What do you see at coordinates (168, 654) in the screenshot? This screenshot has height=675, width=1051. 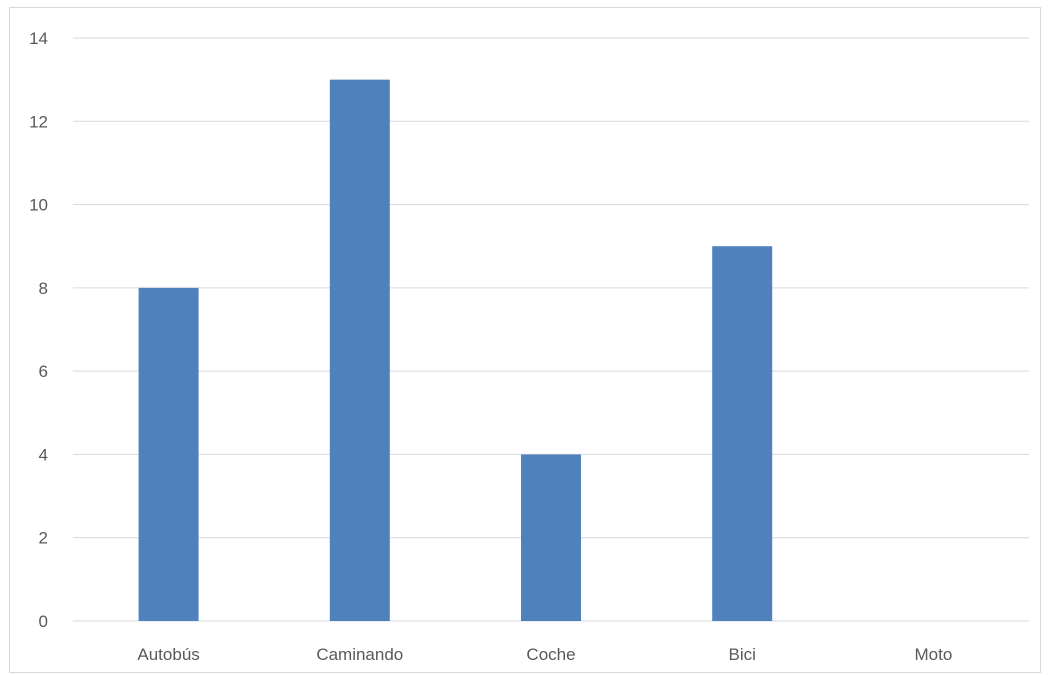 I see `x-tick-label: Autobús` at bounding box center [168, 654].